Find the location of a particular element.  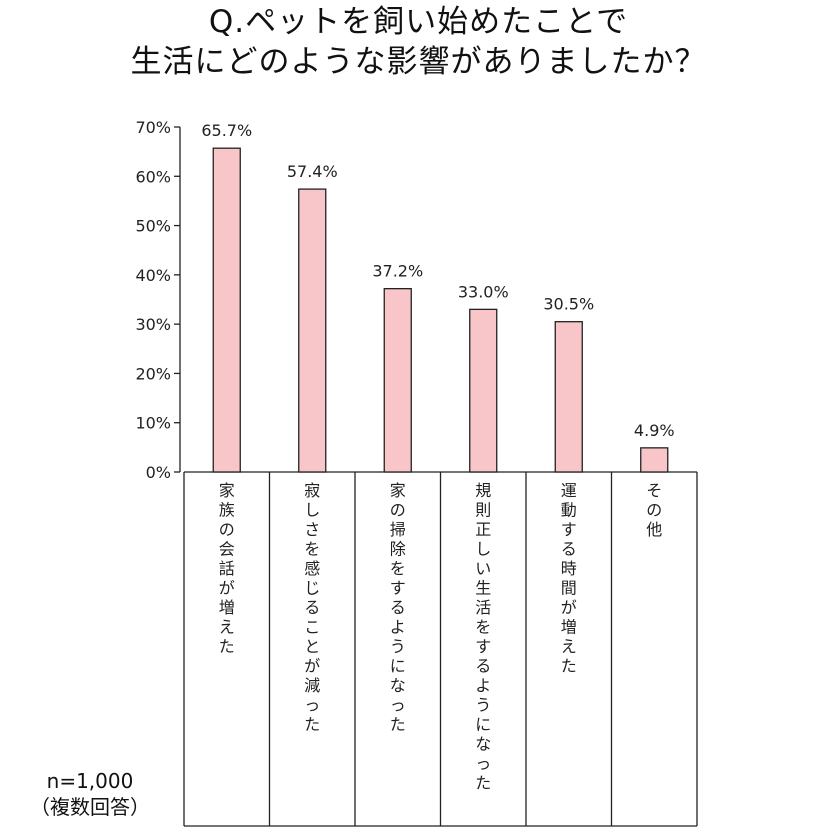

value-label: 57.4% is located at coordinates (312, 171).